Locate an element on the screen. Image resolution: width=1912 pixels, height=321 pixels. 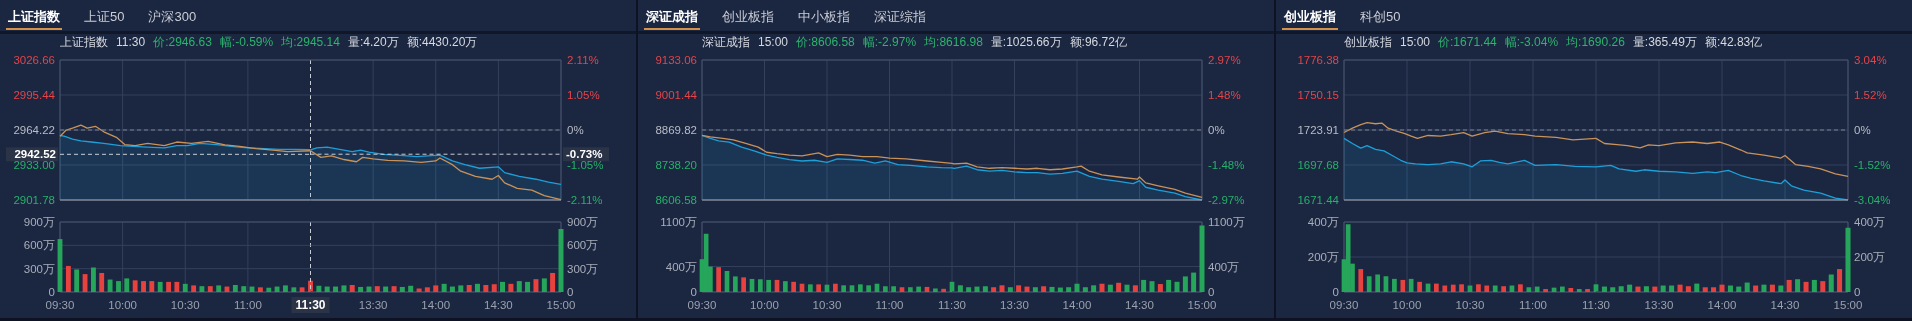
y-tick-label: 2901.78 is located at coordinates (34, 200).